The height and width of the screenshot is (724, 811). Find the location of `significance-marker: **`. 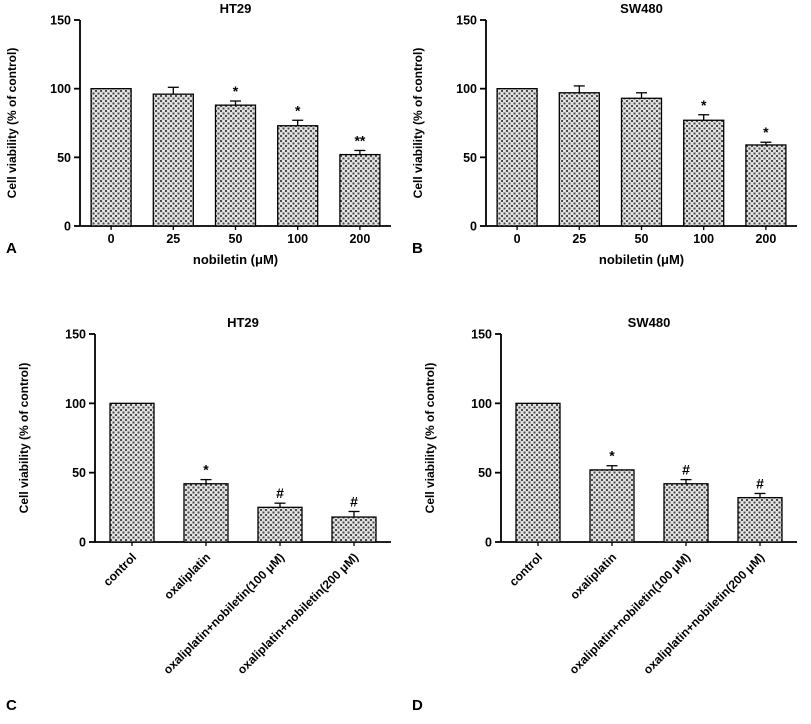

significance-marker: ** is located at coordinates (359, 140).